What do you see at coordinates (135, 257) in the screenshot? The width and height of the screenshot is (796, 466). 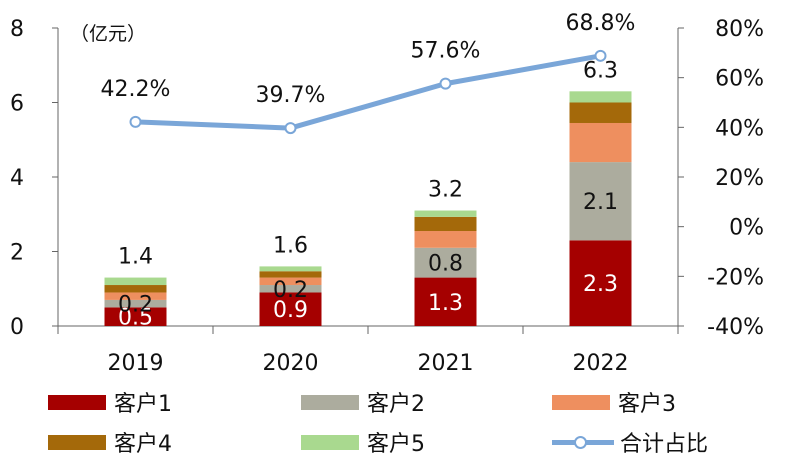 I see `bar-total-label: 1.4` at bounding box center [135, 257].